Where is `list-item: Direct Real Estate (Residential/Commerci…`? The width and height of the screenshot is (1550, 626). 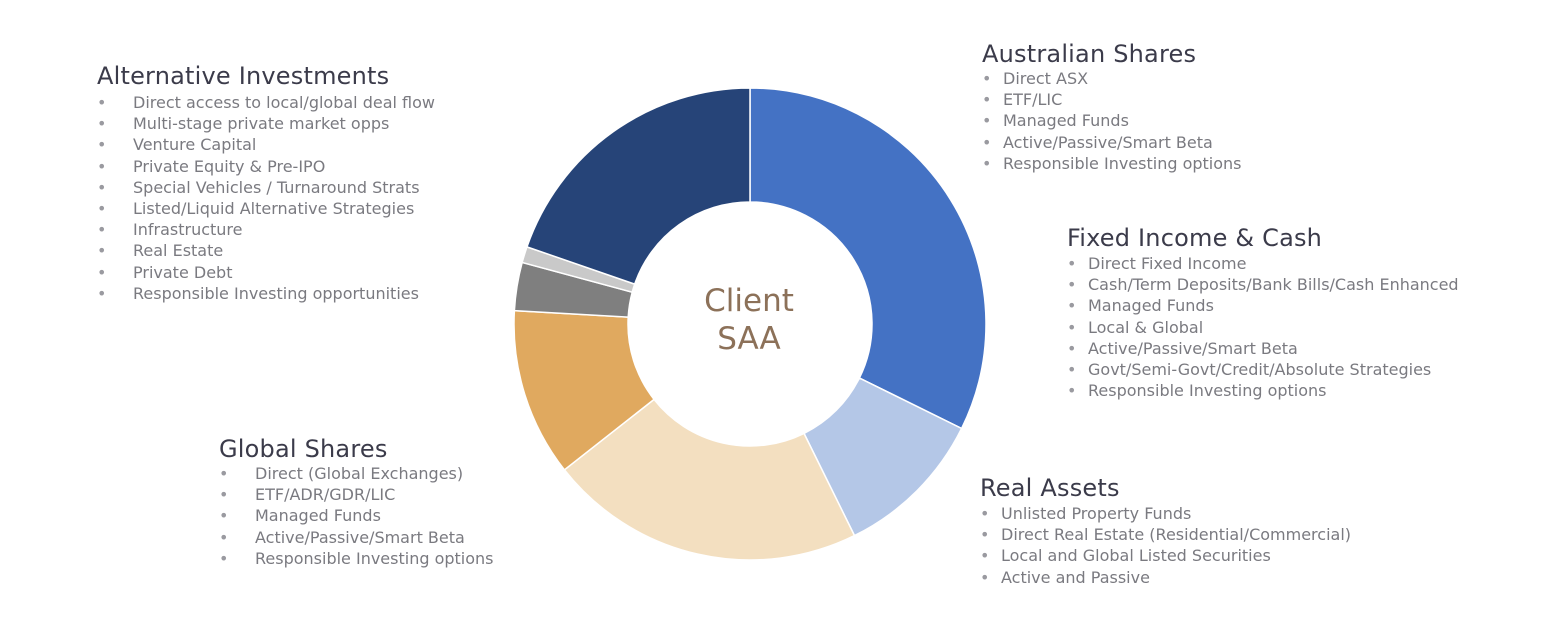
list-item: Direct Real Estate (Residential/Commerci… is located at coordinates (1165, 534).